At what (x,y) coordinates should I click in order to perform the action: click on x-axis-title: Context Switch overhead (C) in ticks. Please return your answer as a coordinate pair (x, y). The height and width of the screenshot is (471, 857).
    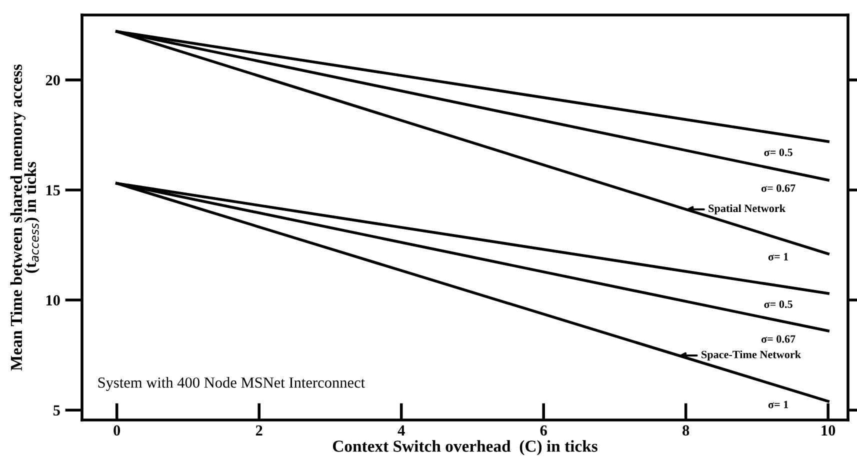
    Looking at the image, I should click on (465, 448).